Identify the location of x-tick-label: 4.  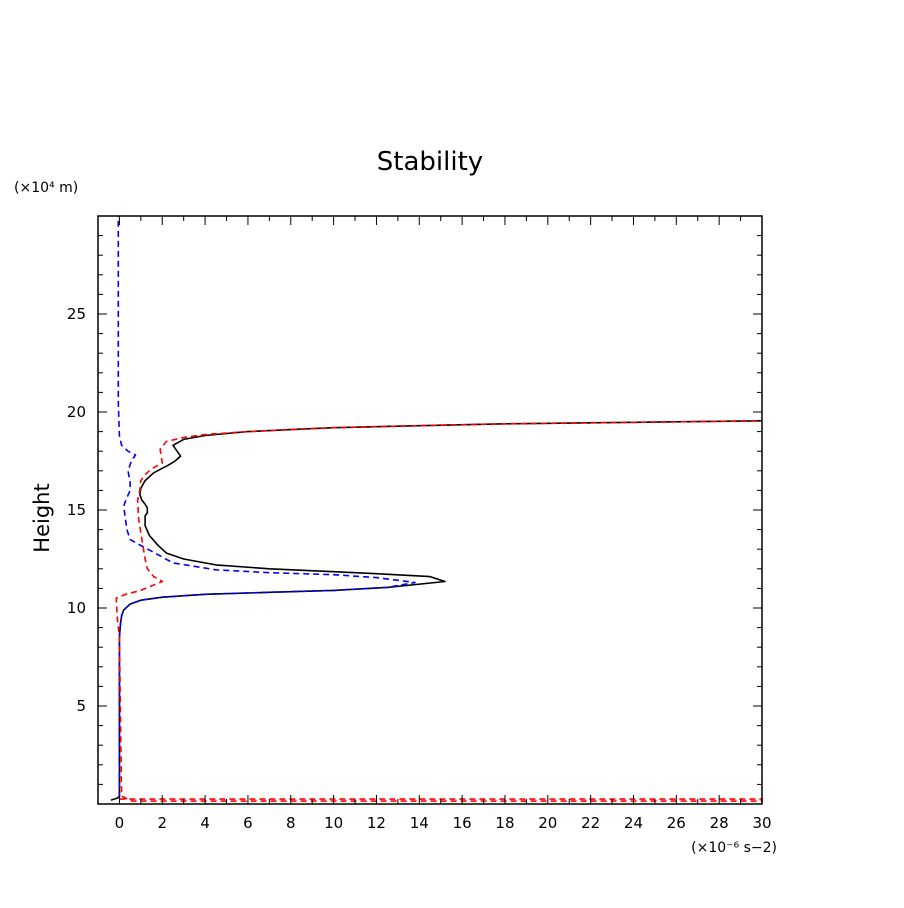
(205, 823).